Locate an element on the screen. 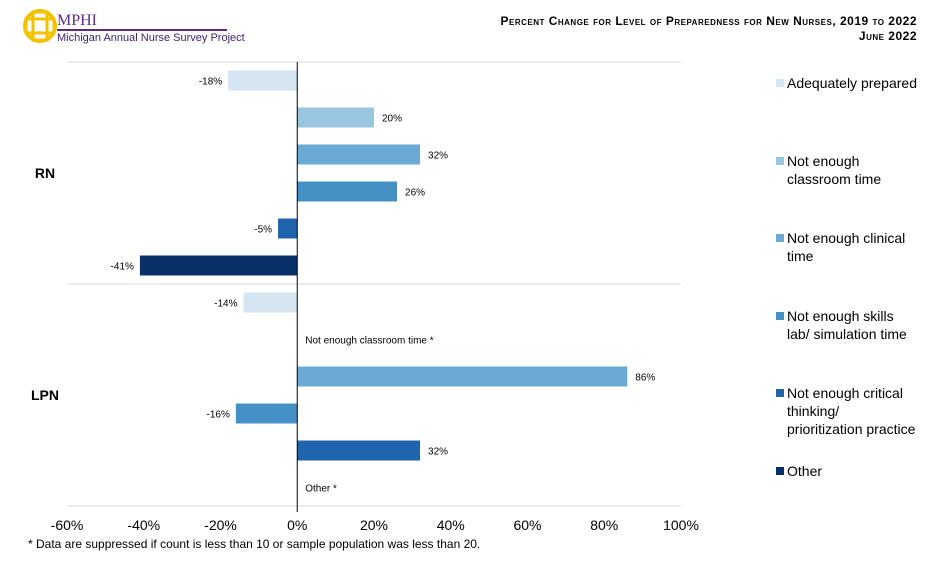 The image size is (947, 568). legend-label: Not enough skills lab/ simulation time is located at coordinates (847, 325).